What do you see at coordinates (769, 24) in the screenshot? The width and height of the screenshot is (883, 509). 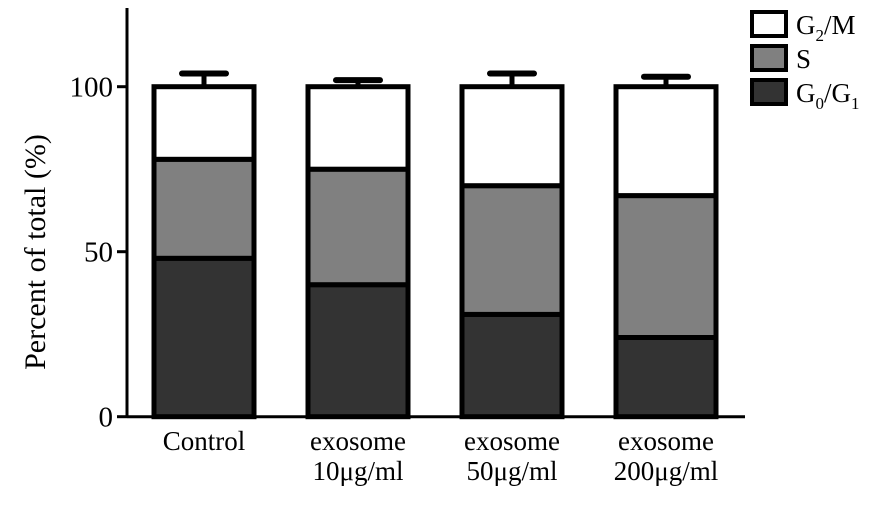 I see `legend-swatch-G2/M` at bounding box center [769, 24].